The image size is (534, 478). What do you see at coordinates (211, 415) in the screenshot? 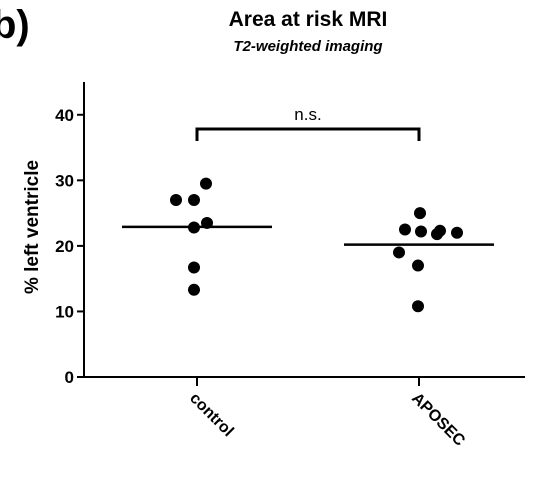
I see `x-tick-label: control` at bounding box center [211, 415].